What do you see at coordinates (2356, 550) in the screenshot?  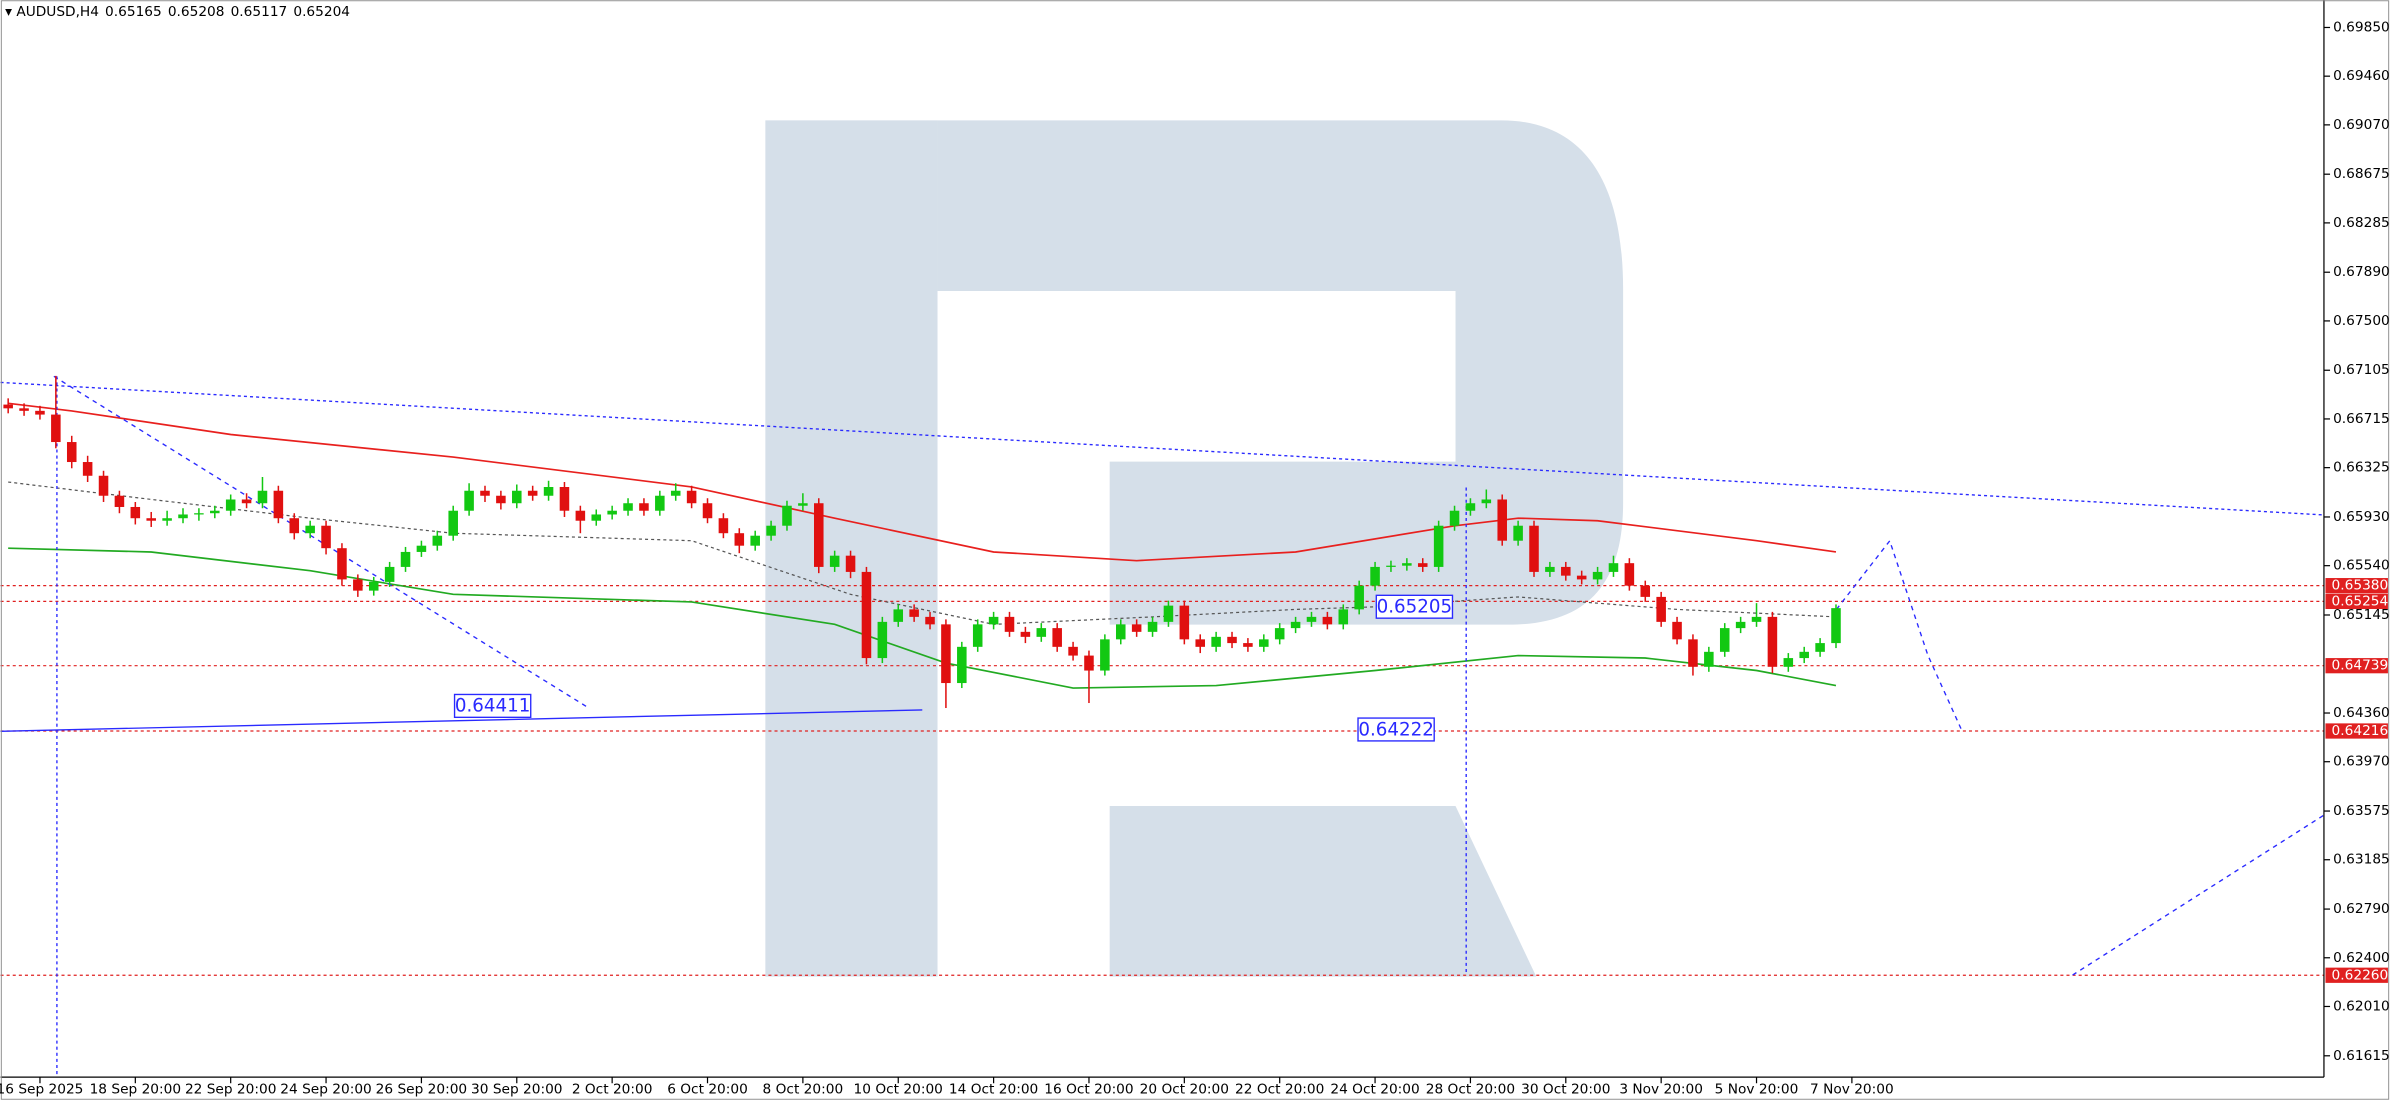 I see `price-axis-panel` at bounding box center [2356, 550].